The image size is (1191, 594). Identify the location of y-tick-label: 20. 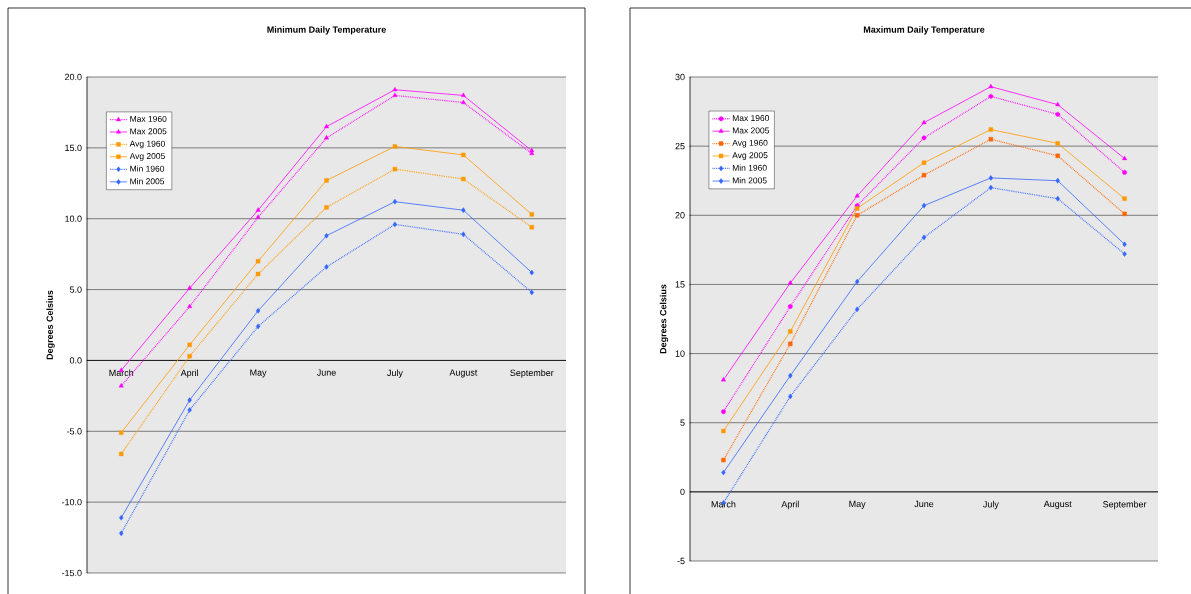
(680, 215).